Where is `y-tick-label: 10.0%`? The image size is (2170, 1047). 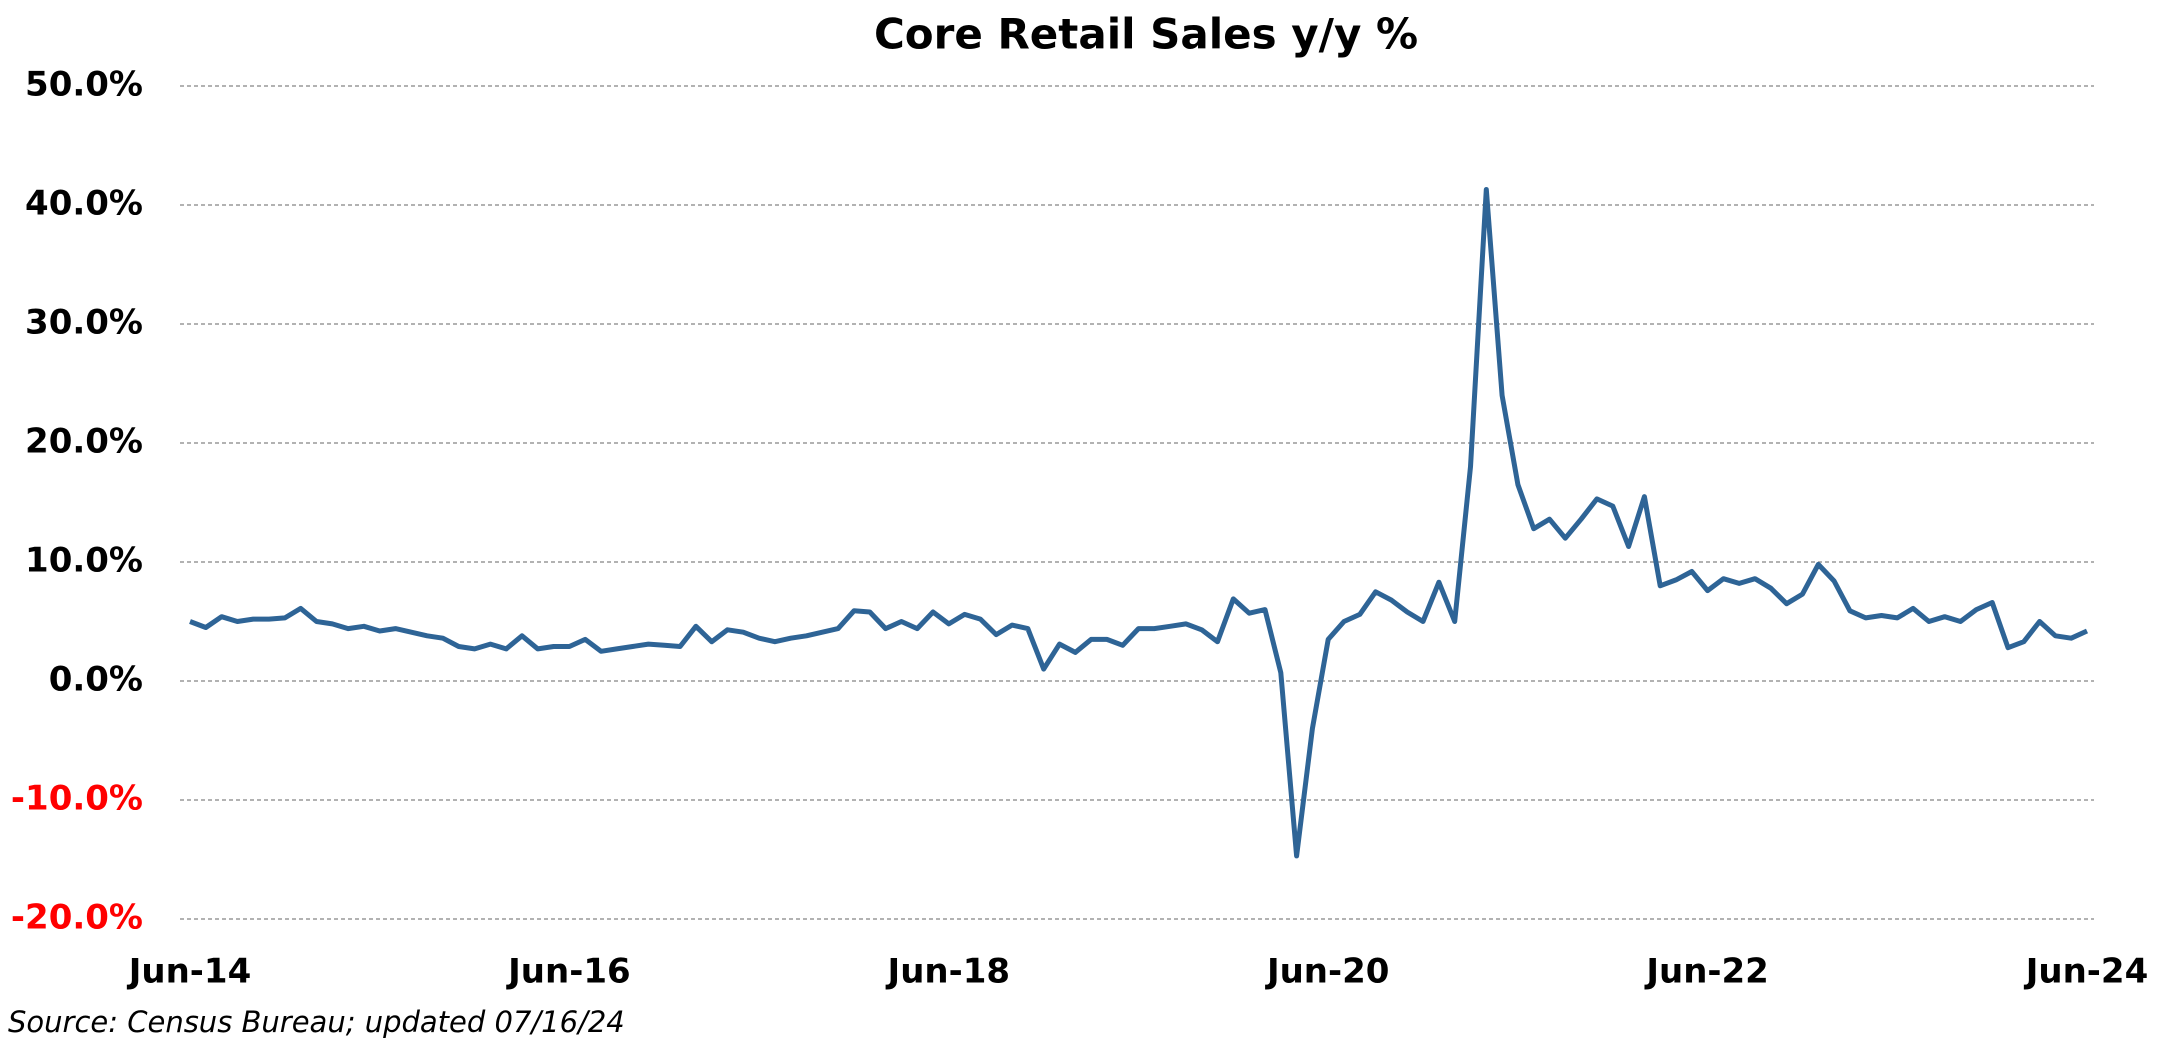
y-tick-label: 10.0% is located at coordinates (84, 561).